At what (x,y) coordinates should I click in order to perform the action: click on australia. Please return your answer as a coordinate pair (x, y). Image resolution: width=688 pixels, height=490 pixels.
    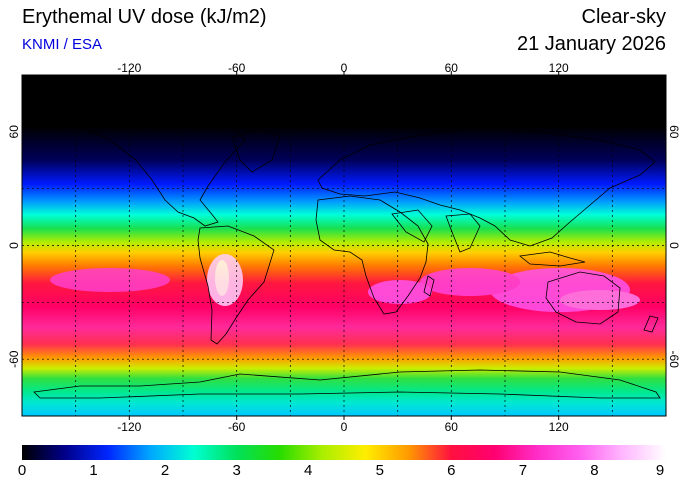
    Looking at the image, I should click on (583, 298).